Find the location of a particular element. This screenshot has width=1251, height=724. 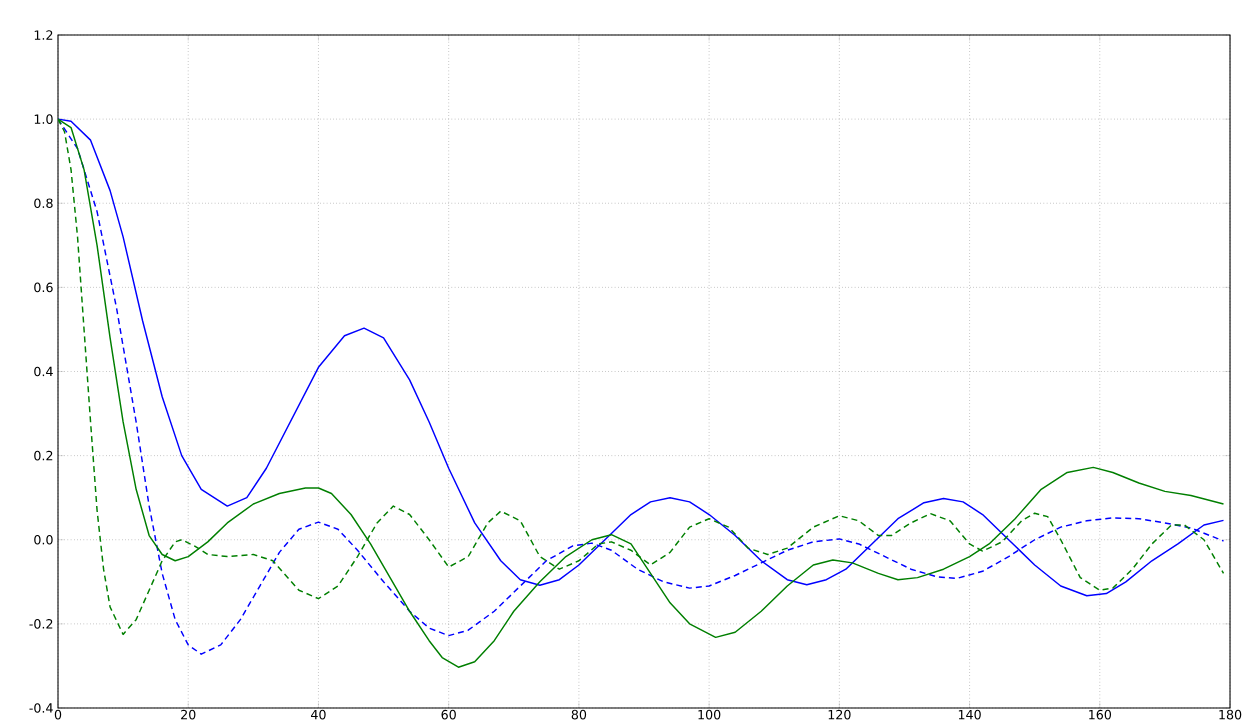

x-tick-label: 40 is located at coordinates (318, 715).